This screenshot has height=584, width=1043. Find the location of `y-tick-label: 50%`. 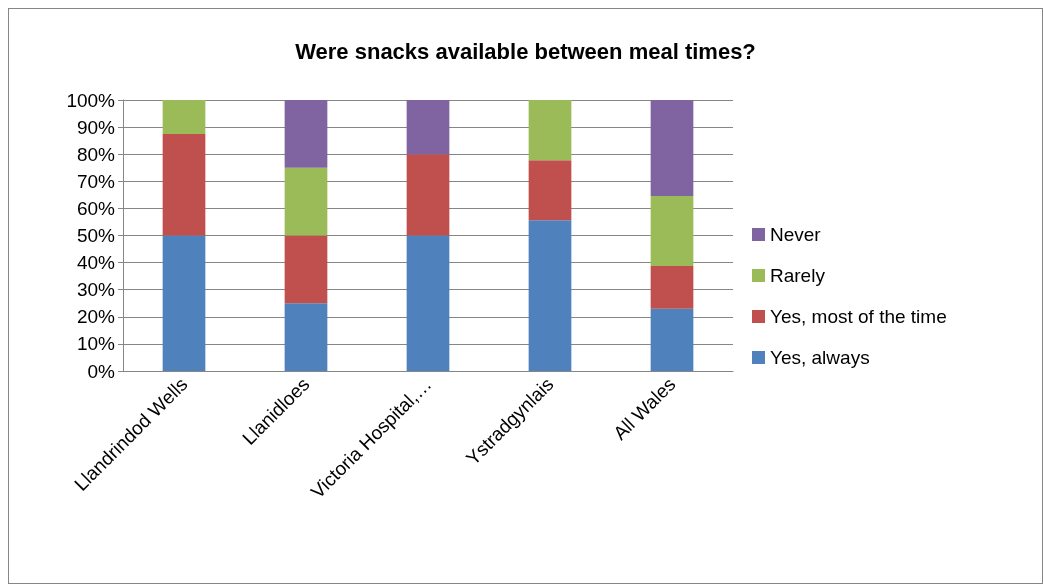

y-tick-label: 50% is located at coordinates (96, 235).